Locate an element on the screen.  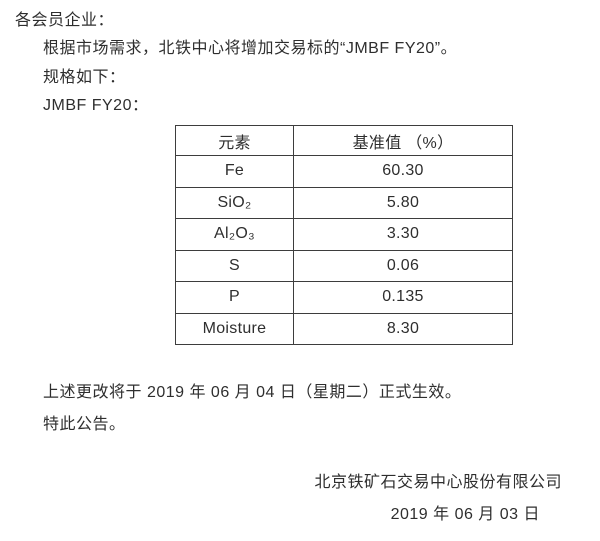
element-cell: Fe is located at coordinates (234, 171).